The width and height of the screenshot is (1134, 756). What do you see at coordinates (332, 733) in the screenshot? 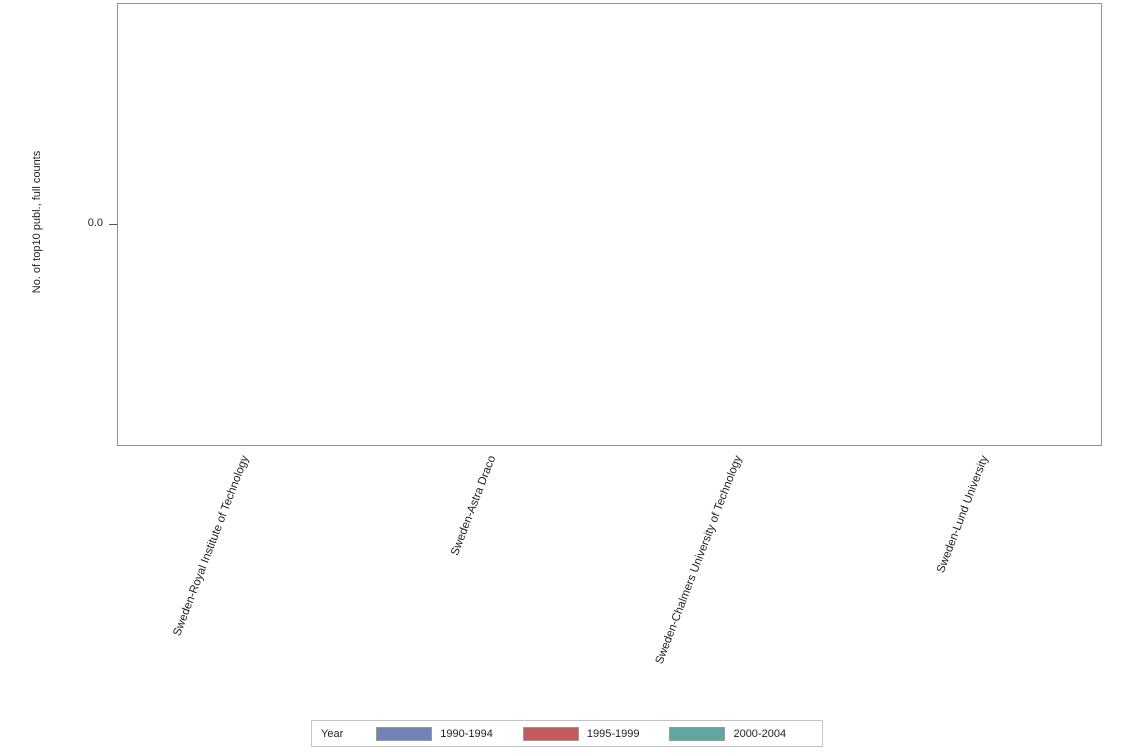
I see `legend-title: Year` at bounding box center [332, 733].